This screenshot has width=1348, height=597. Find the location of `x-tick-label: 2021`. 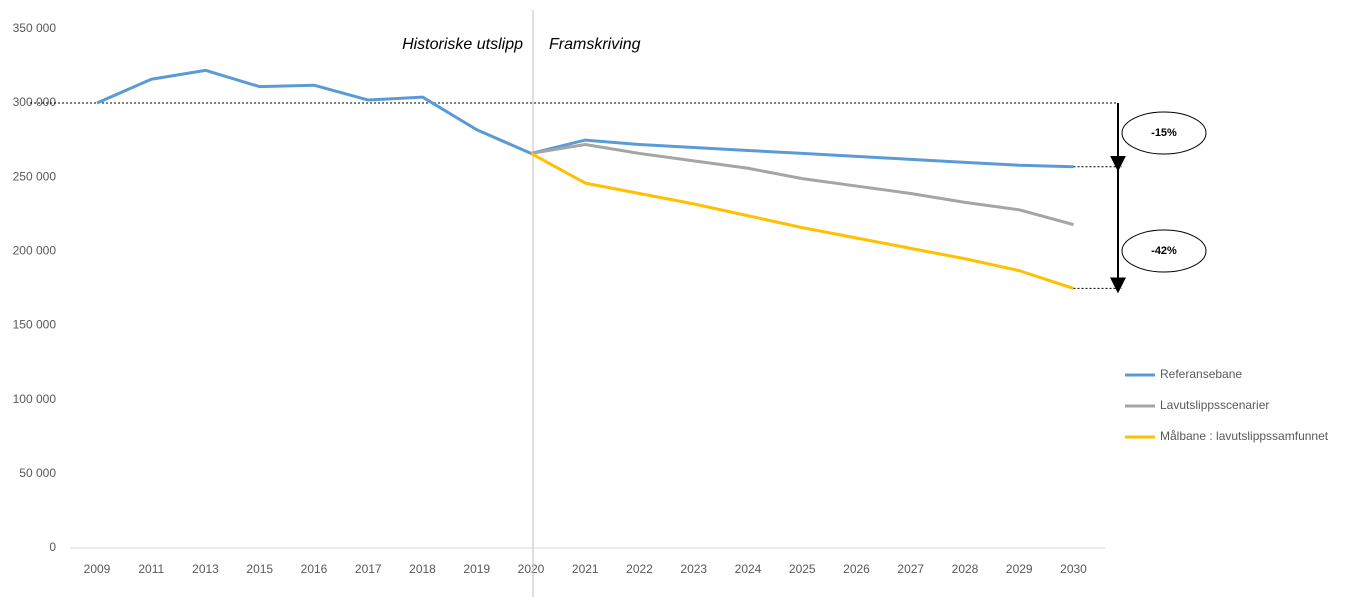

x-tick-label: 2021 is located at coordinates (585, 569).